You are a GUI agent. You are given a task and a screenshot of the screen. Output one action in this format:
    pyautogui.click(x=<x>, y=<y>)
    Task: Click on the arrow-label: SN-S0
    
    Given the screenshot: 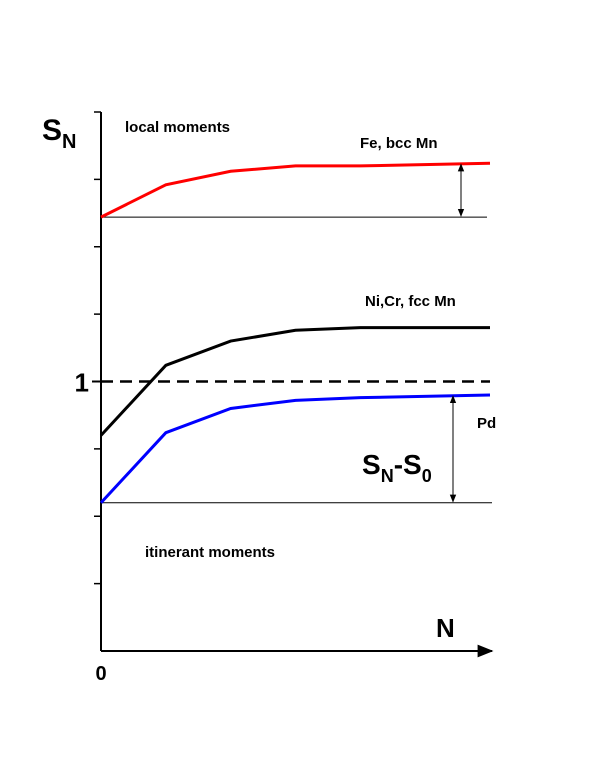 What is the action you would take?
    pyautogui.click(x=397, y=467)
    